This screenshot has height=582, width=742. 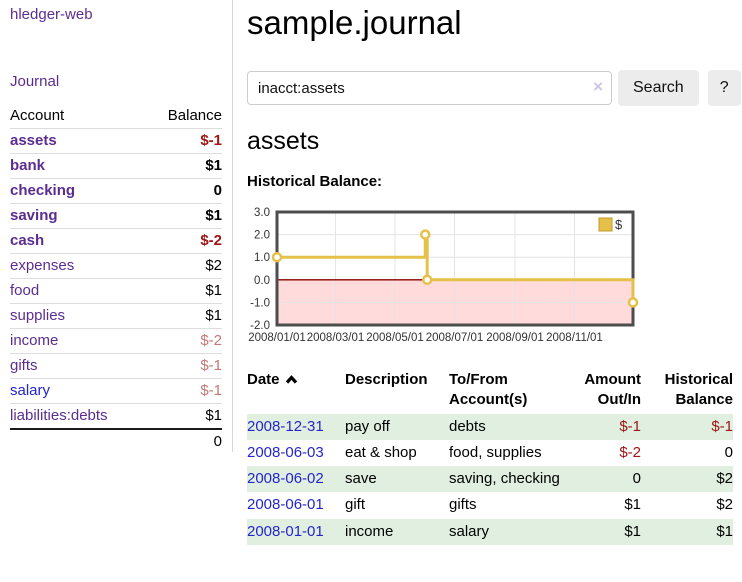 I want to click on account-link-food: food, so click(x=25, y=290).